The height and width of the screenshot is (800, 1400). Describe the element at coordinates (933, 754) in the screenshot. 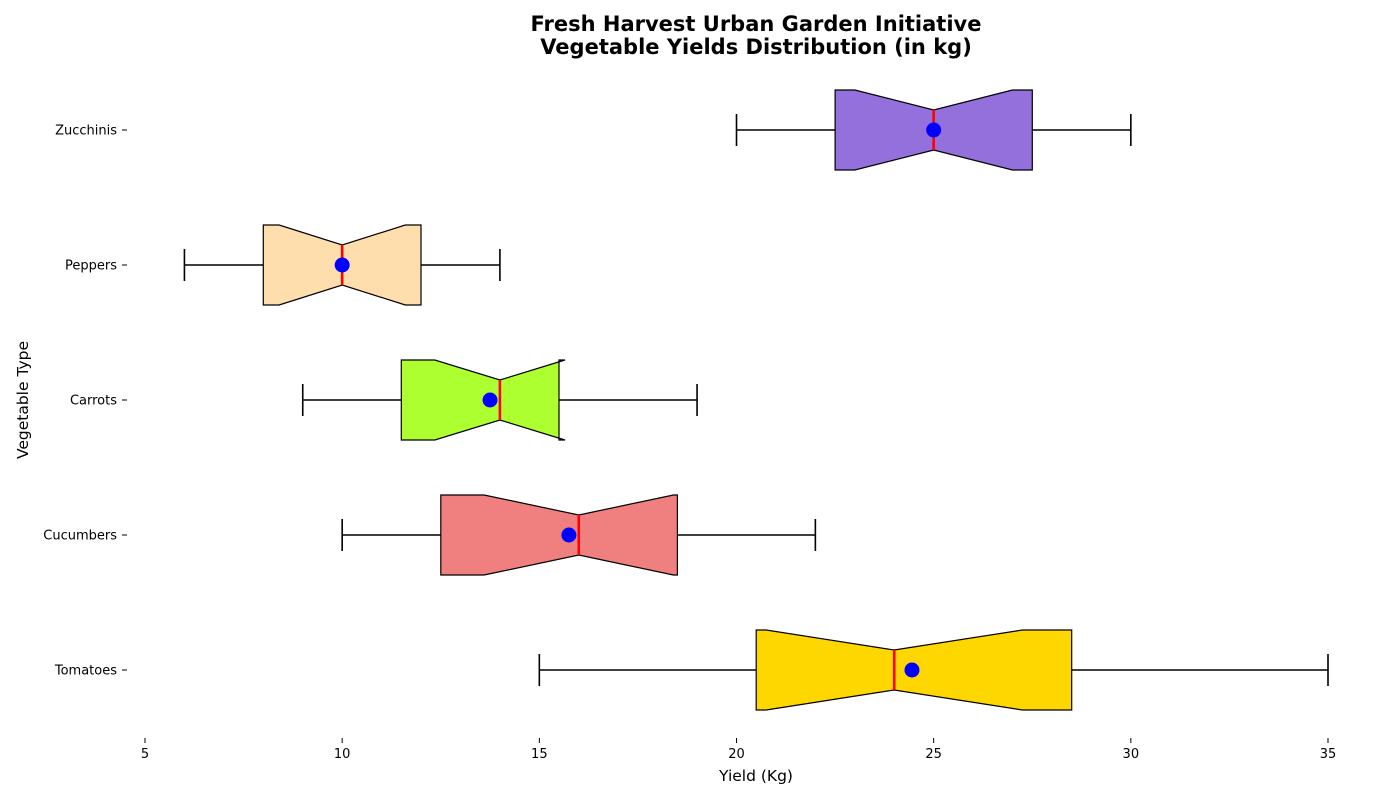

I see `x-tick-label: 25` at that location.